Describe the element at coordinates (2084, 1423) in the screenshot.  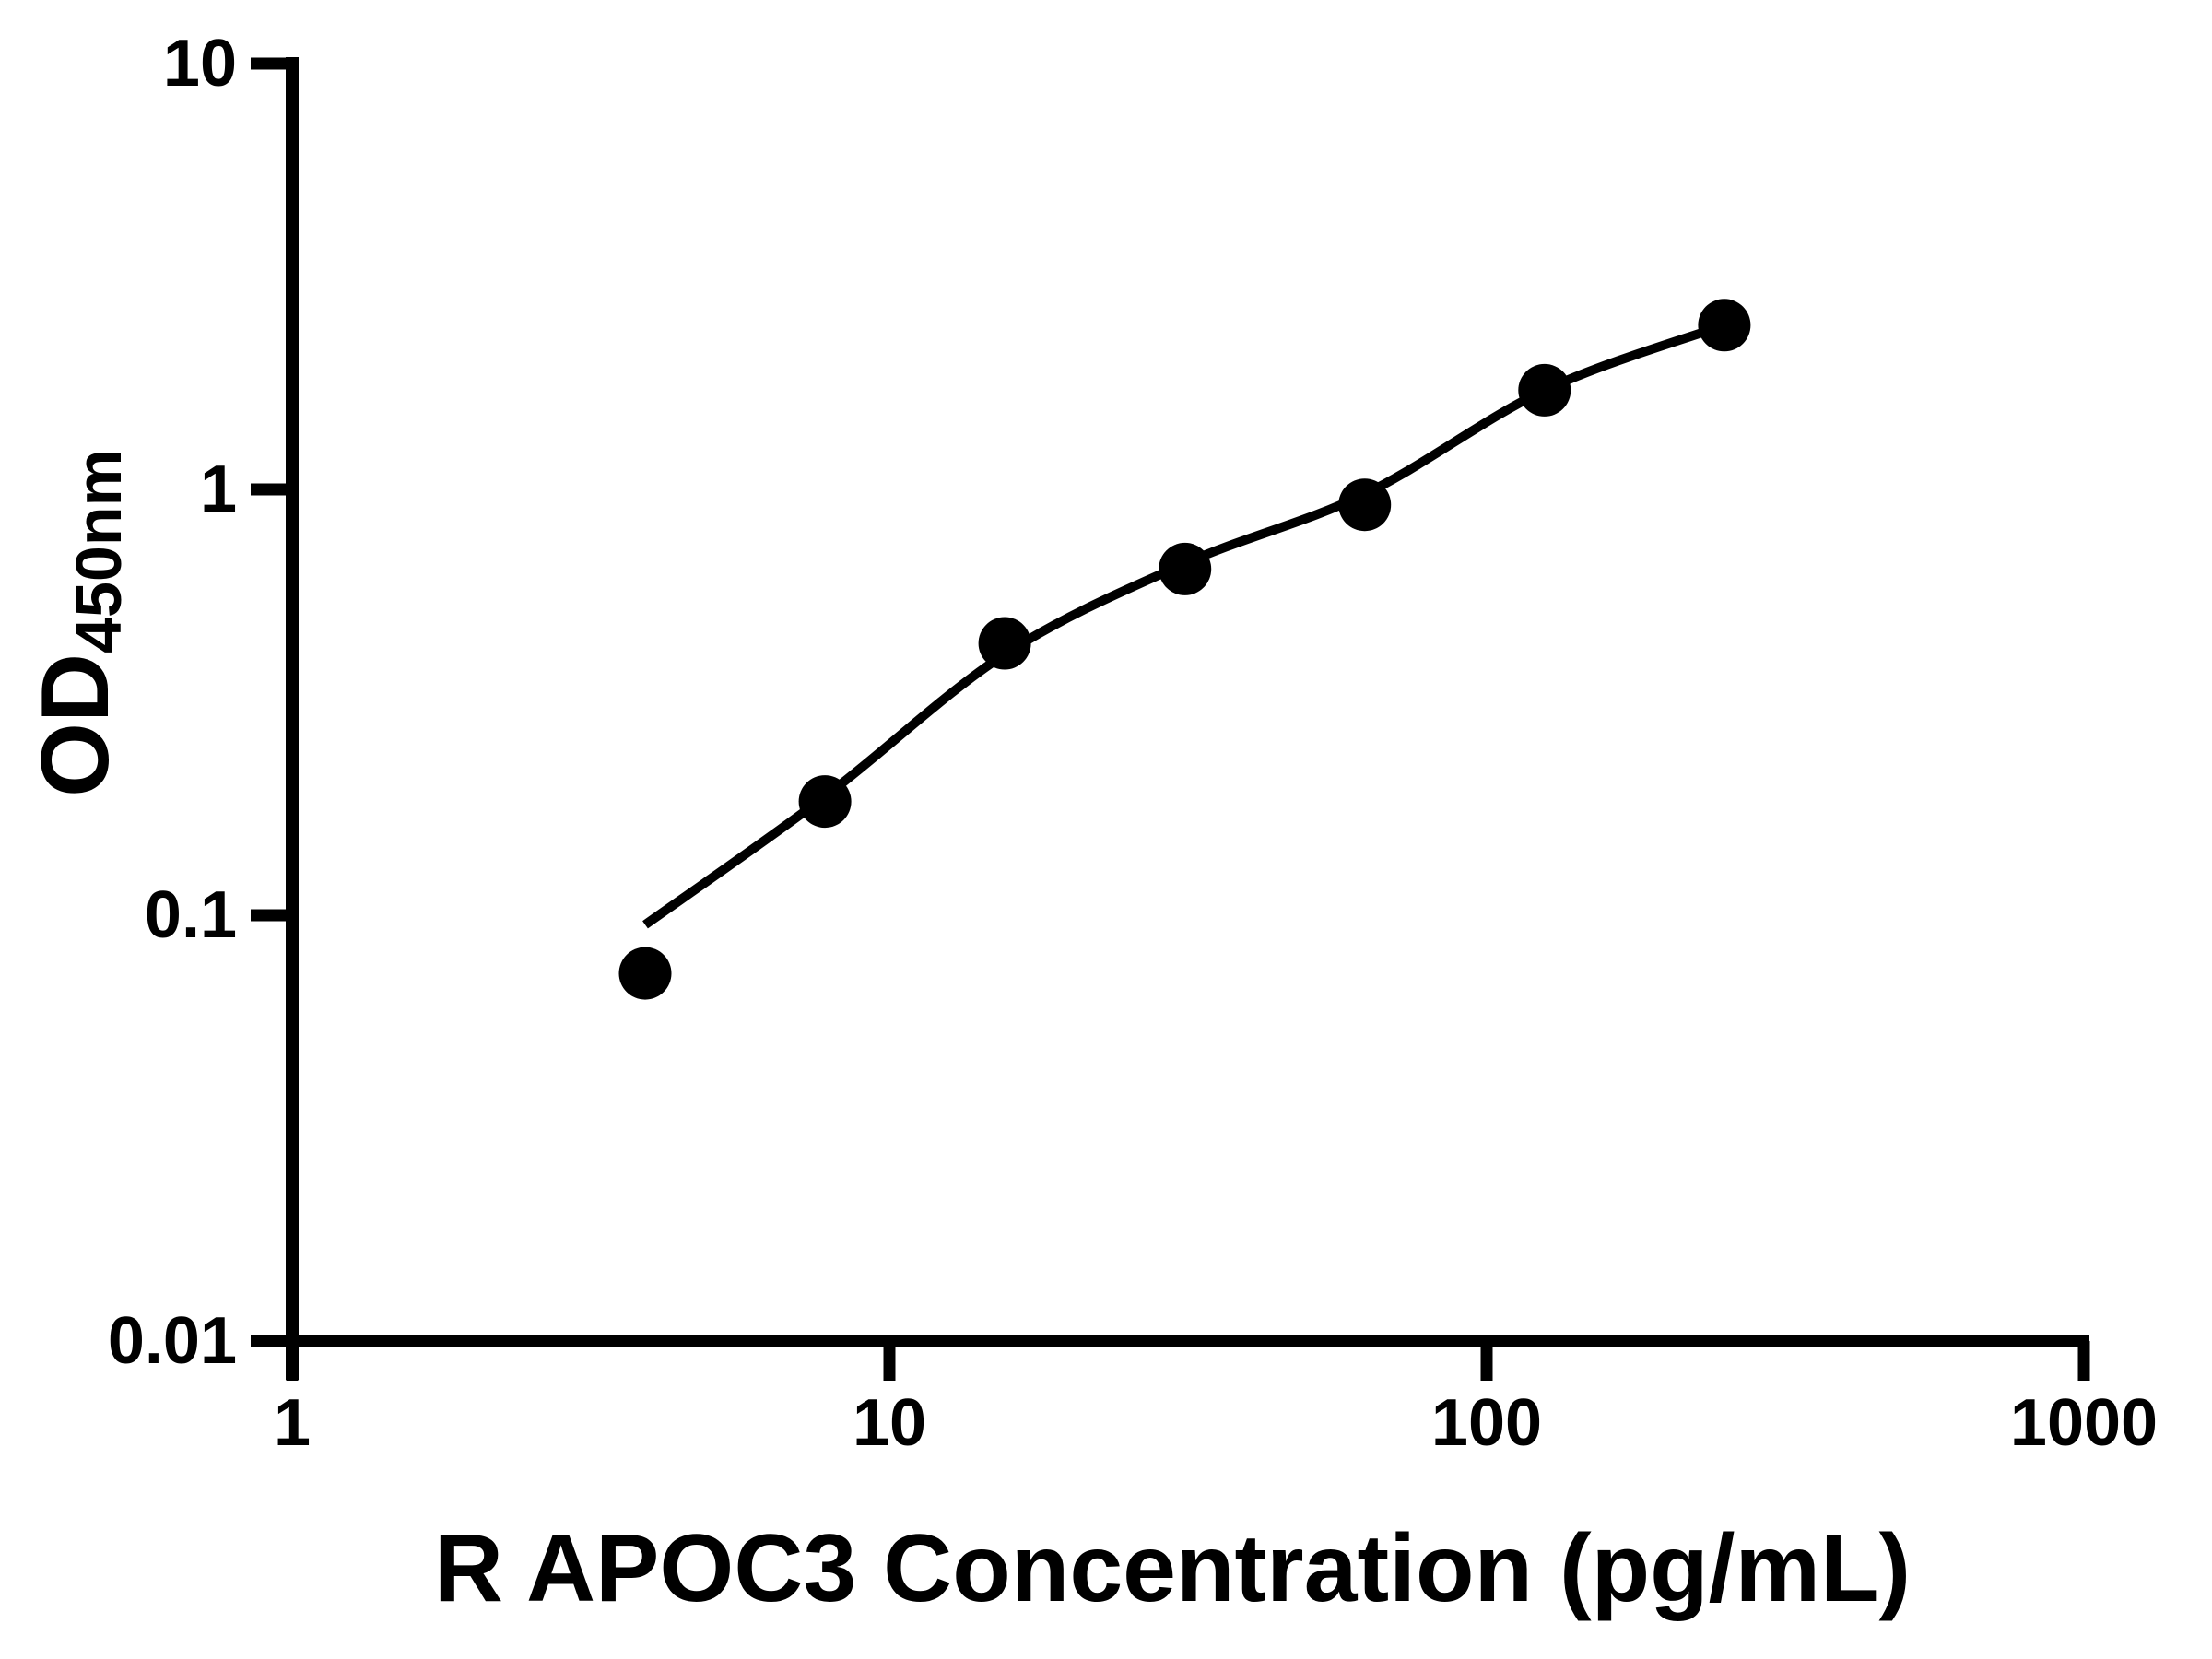
I see `x-tick-label: 1000` at that location.